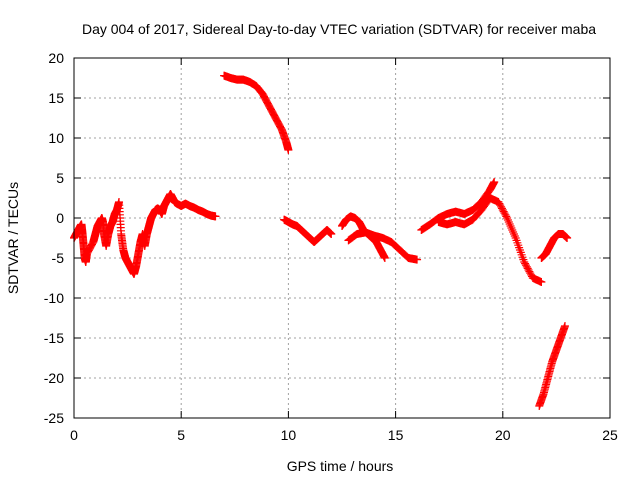  Describe the element at coordinates (60, 178) in the screenshot. I see `y-tick-label: 5` at that location.